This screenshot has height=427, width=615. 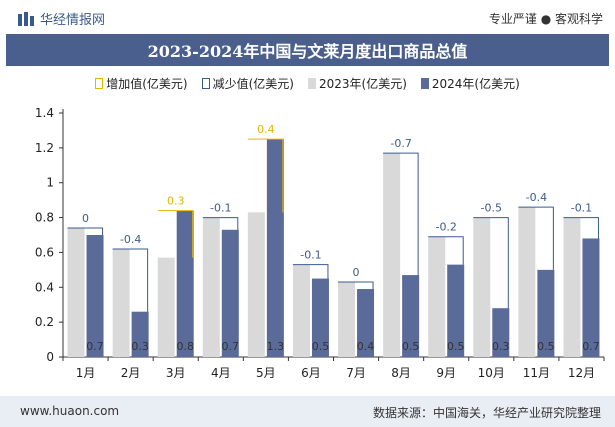 I want to click on legend-decrease: 减少值(亿美元), so click(x=247, y=83).